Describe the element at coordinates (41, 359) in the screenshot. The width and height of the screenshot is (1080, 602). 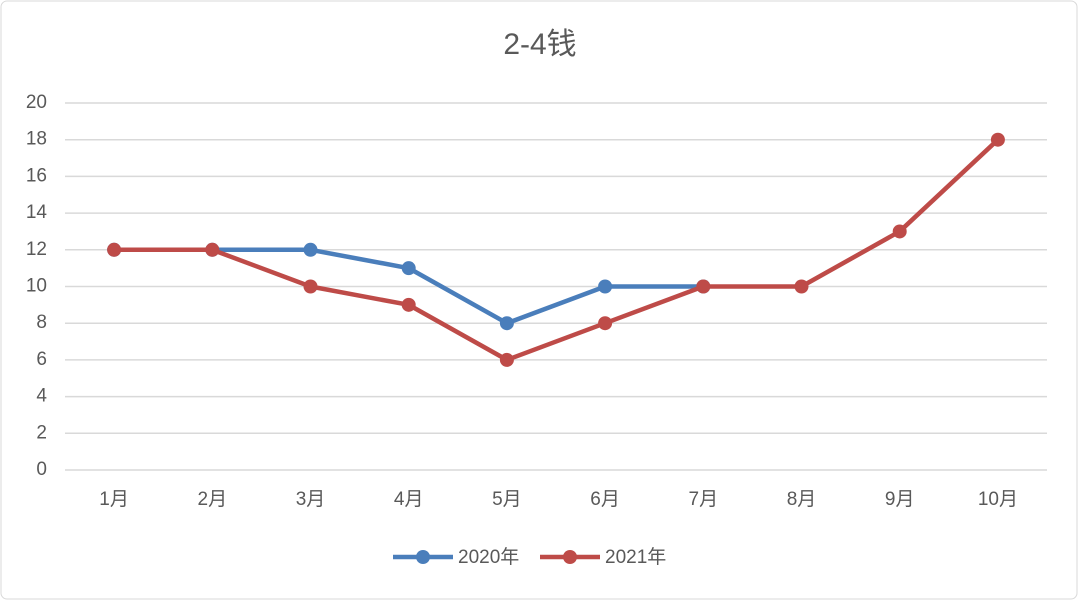
I see `y-tick-label: 6` at that location.